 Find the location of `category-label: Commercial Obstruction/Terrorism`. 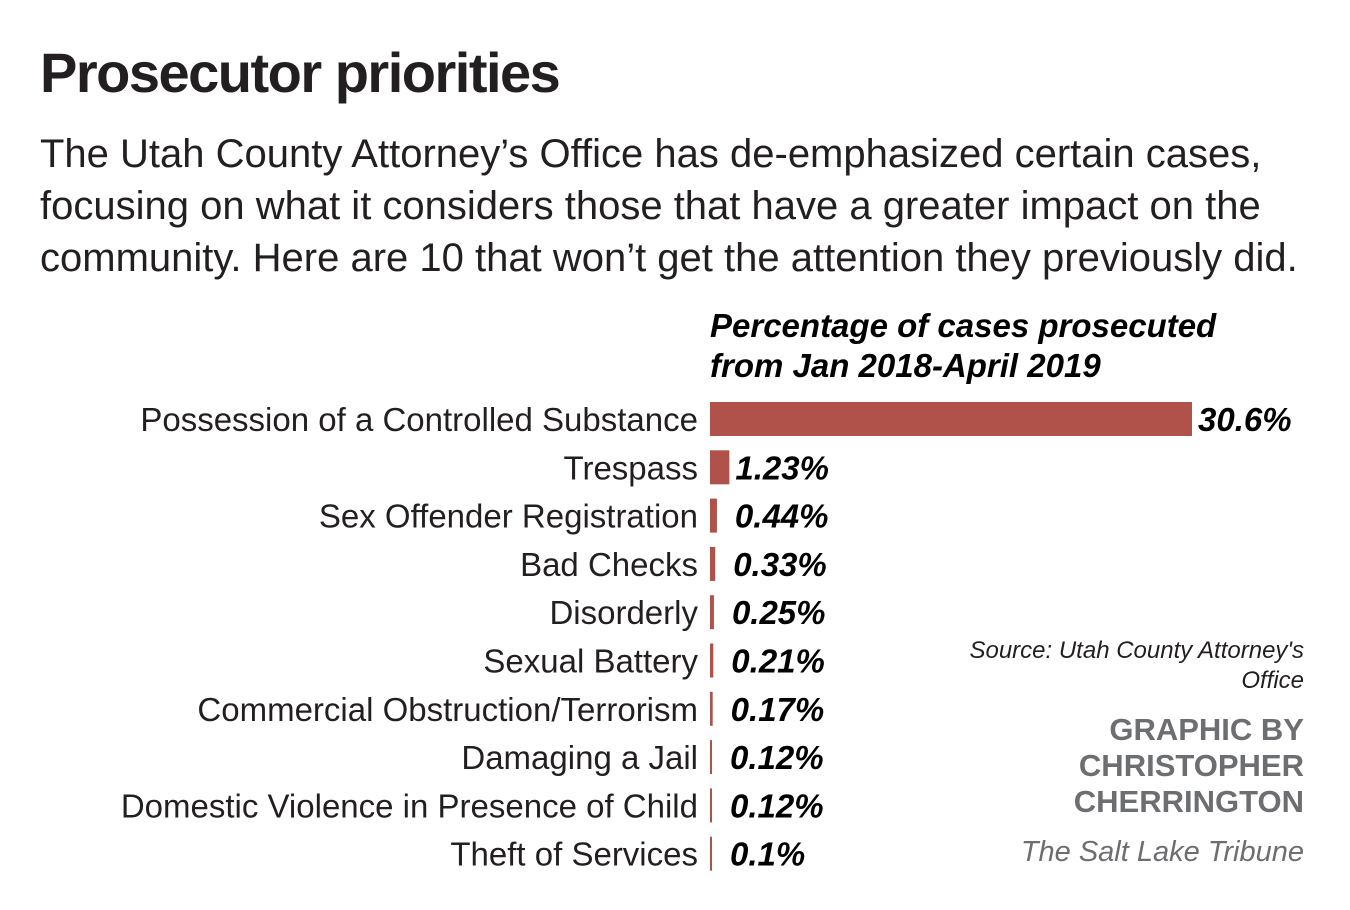

category-label: Commercial Obstruction/Terrorism is located at coordinates (447, 709).